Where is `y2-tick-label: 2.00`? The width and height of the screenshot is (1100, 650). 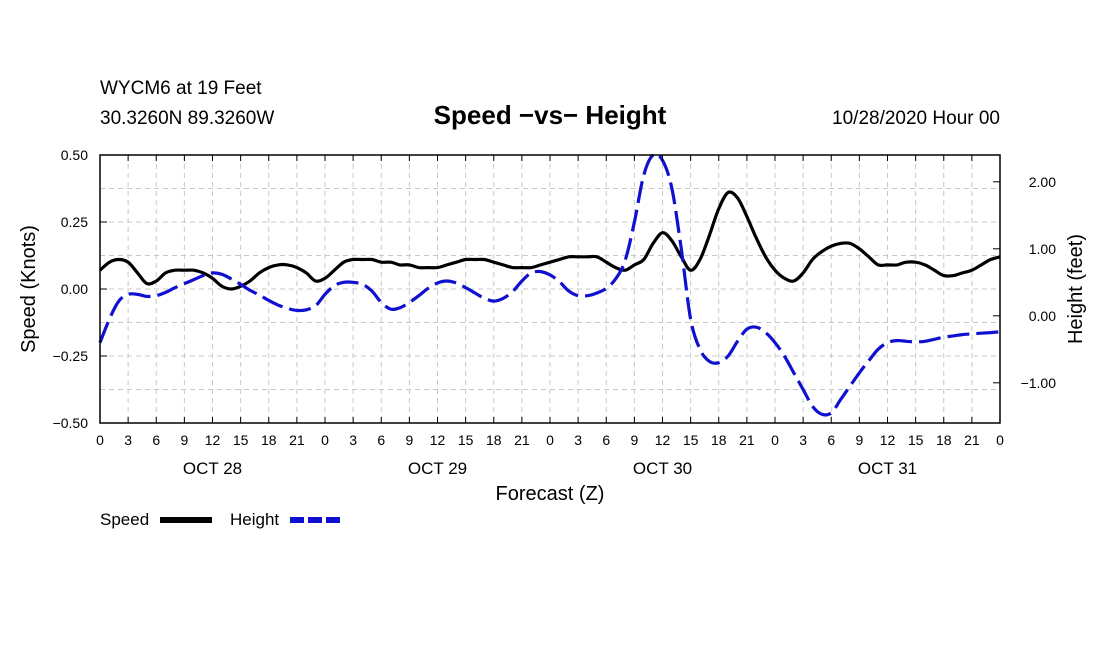
y2-tick-label: 2.00 is located at coordinates (1042, 182).